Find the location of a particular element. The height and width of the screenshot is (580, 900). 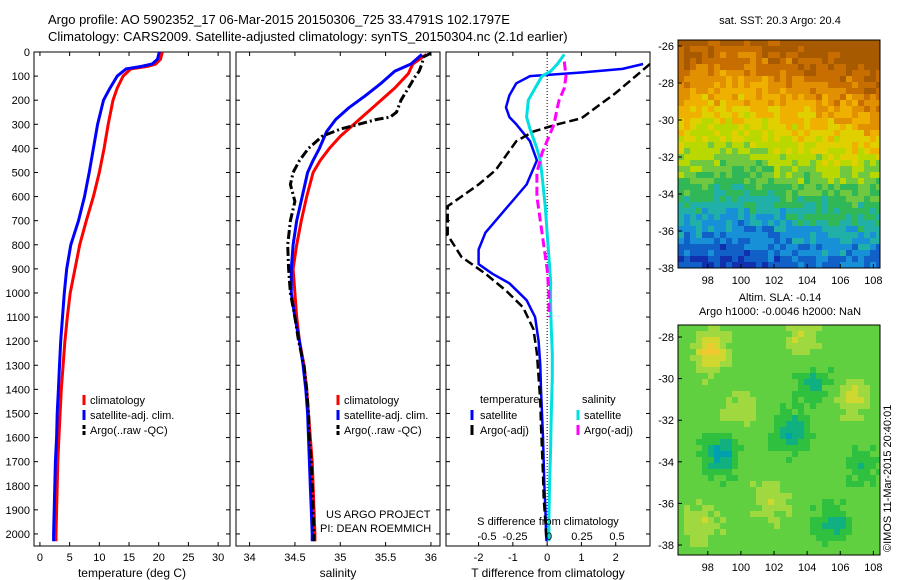

sla-lon-label: 102 is located at coordinates (774, 568).